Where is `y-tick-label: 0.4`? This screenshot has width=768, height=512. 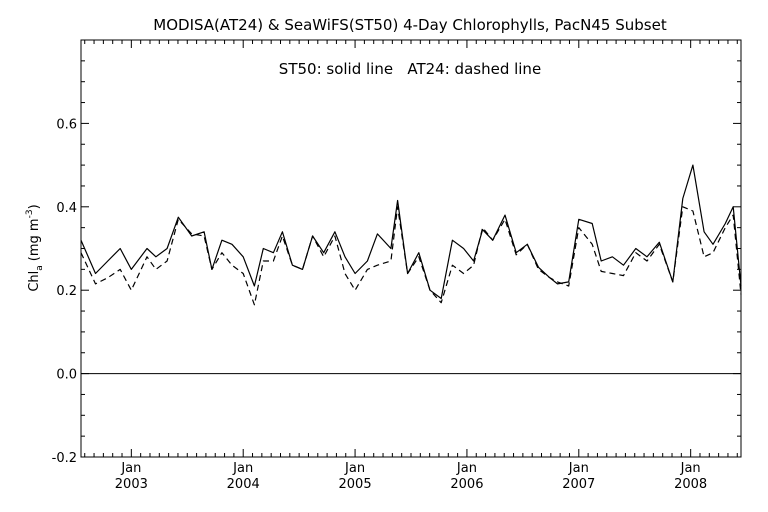
y-tick-label: 0.4 is located at coordinates (66, 208).